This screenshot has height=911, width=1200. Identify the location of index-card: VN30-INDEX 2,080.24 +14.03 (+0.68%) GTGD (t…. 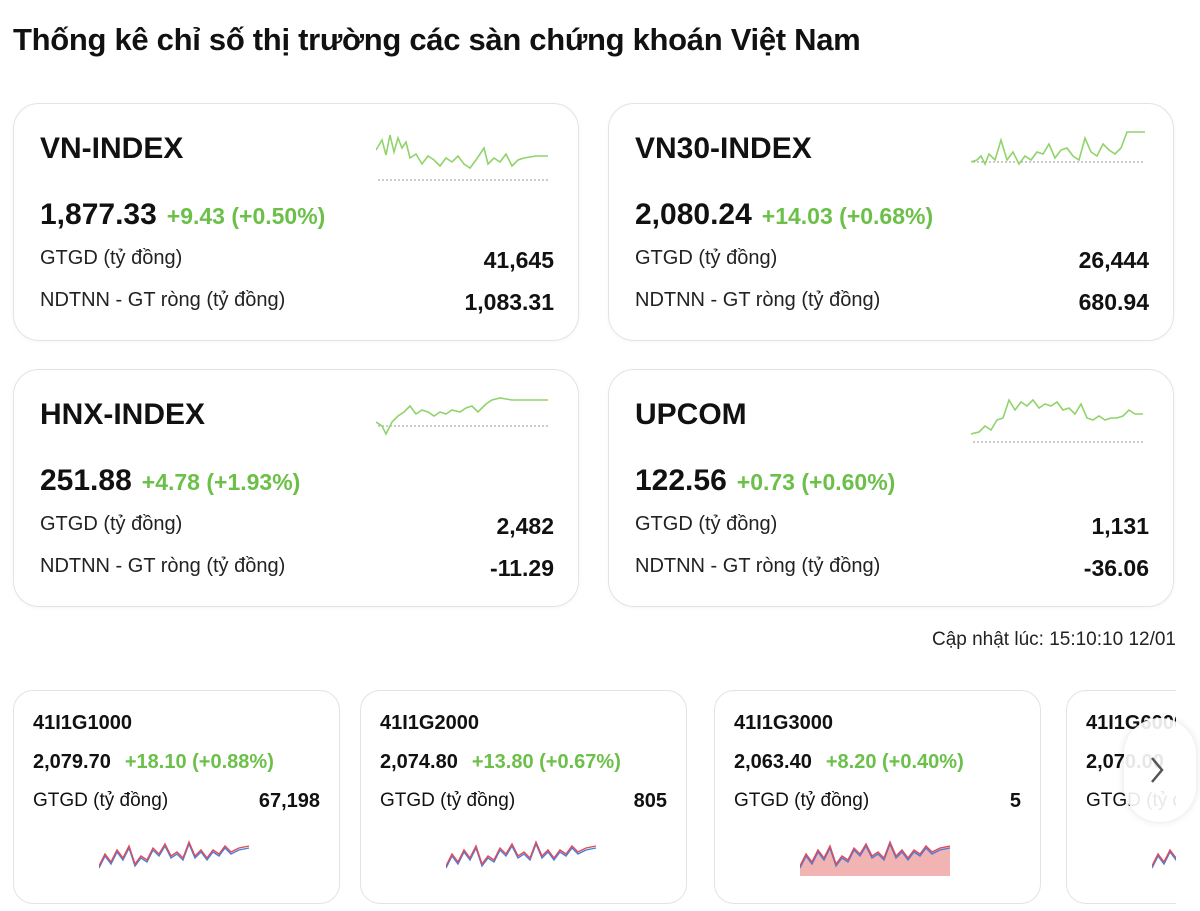
(891, 222).